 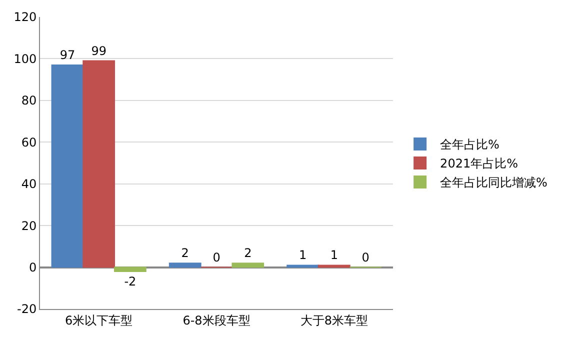 I want to click on legend-label: 全年占比%, so click(x=470, y=145).